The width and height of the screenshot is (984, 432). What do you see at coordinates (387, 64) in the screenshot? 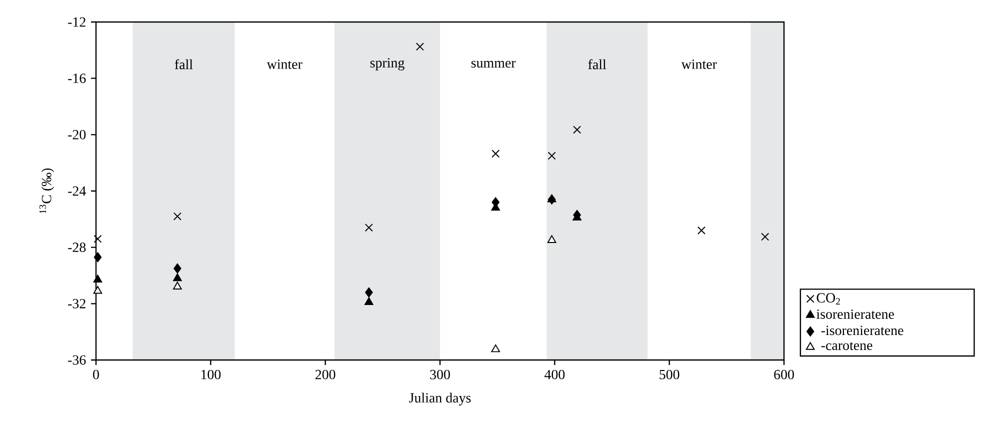
I see `band-label: spring` at bounding box center [387, 64].